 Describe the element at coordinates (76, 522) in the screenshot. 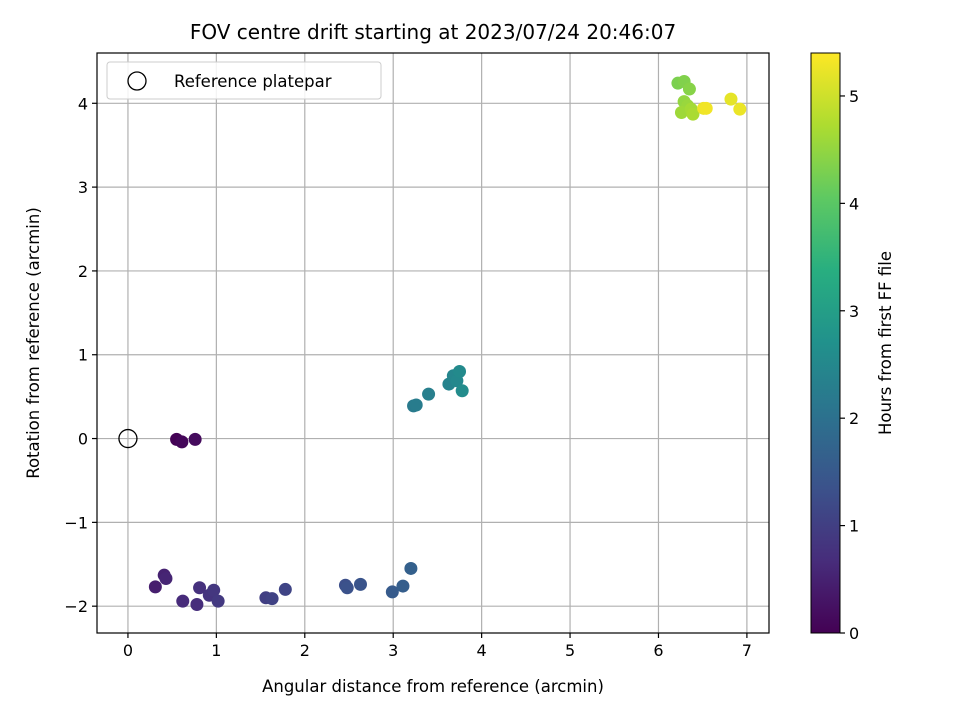

I see `y-tick-label: −1` at that location.